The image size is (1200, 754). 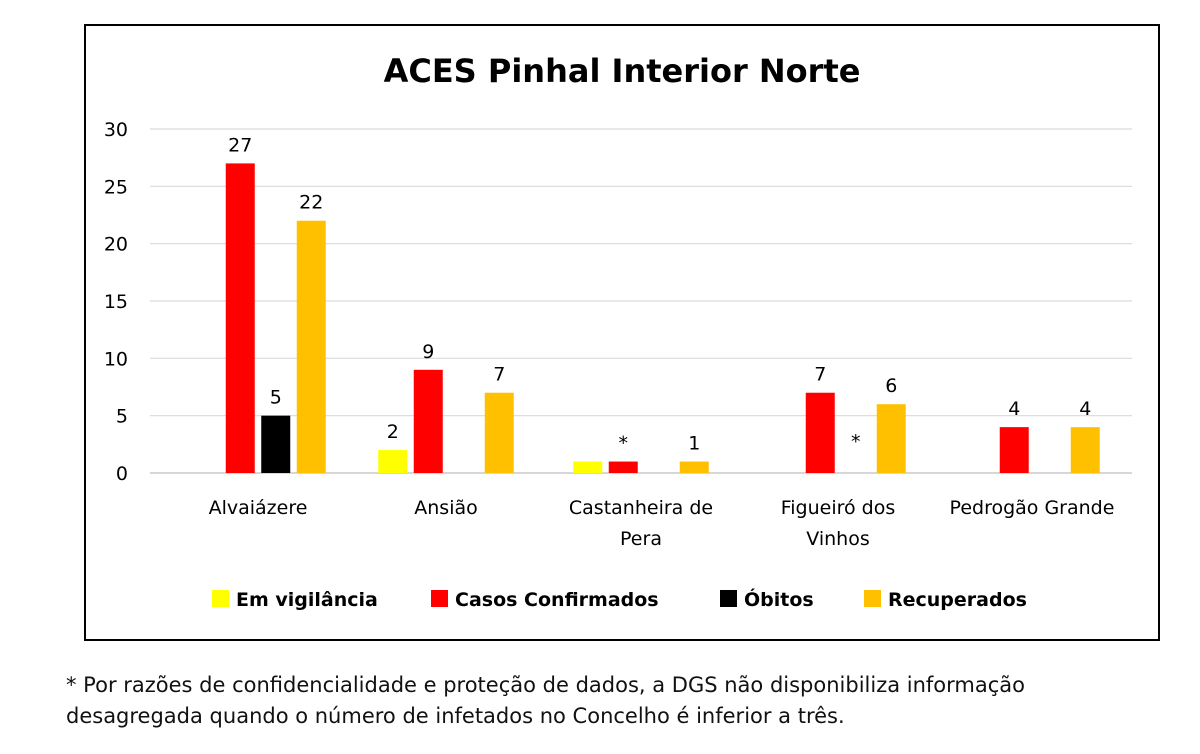 I want to click on data-label: 2, so click(x=393, y=432).